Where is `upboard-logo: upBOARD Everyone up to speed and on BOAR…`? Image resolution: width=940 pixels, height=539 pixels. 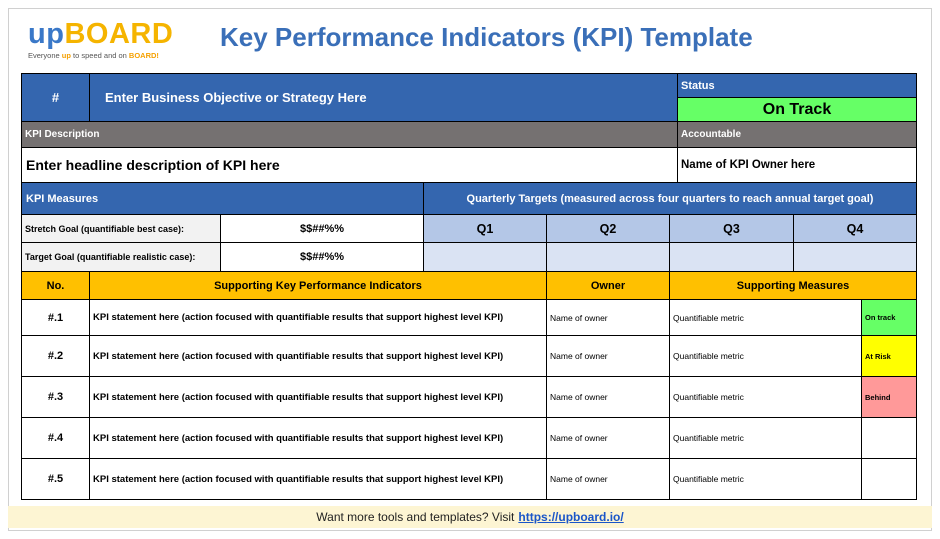
upboard-logo: upBOARD Everyone up to speed and on BOAR… is located at coordinates (100, 39).